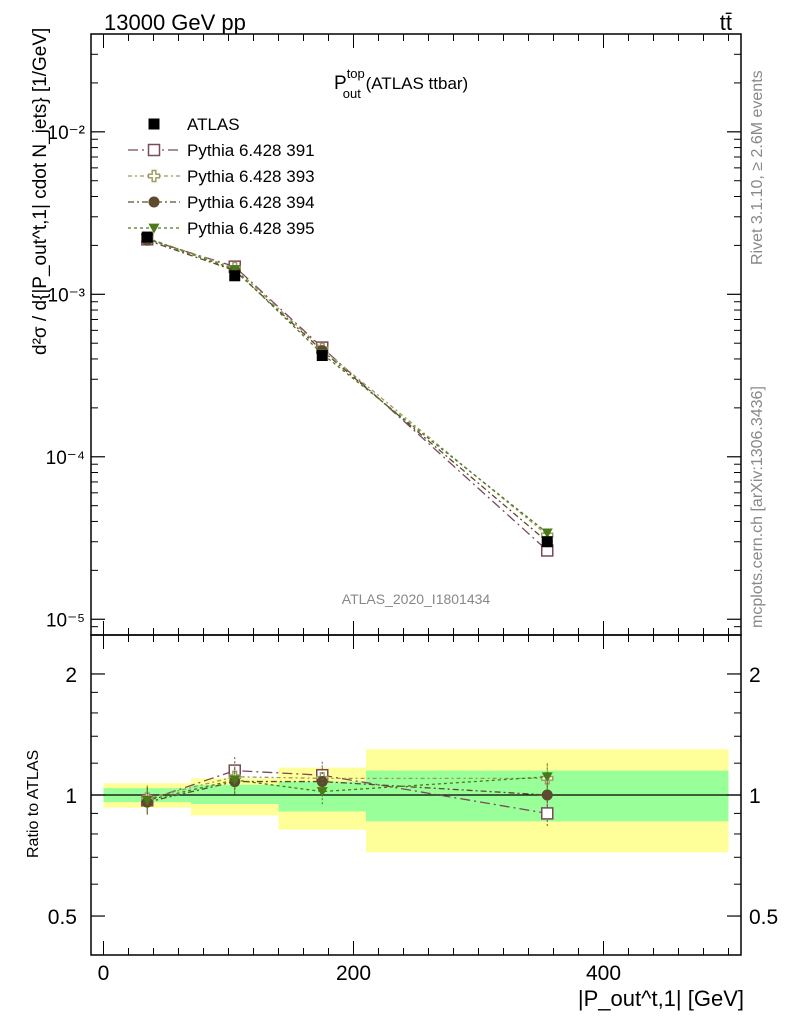  I want to click on green-band, so click(235, 794).